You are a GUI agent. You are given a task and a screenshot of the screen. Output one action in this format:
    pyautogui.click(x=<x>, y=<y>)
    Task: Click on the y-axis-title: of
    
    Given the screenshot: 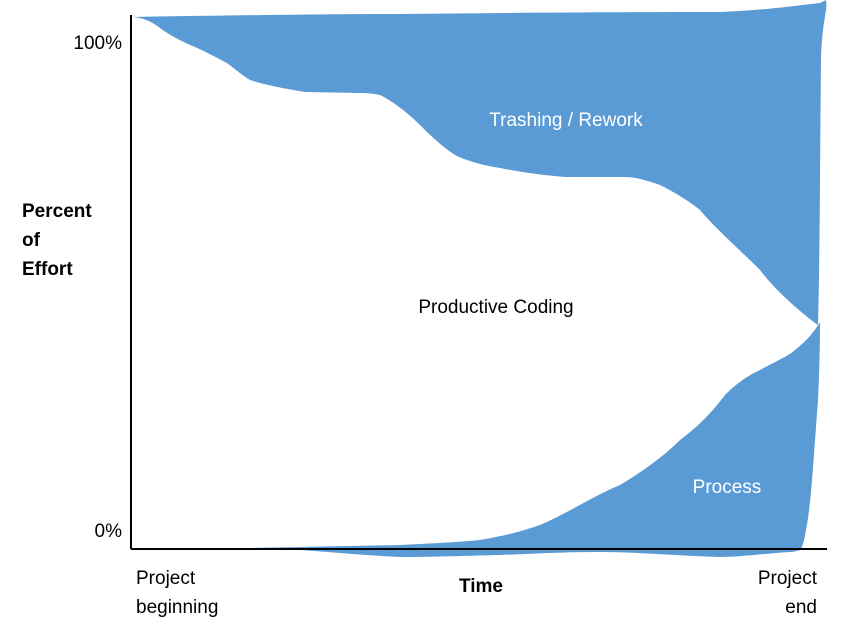 What is the action you would take?
    pyautogui.click(x=31, y=240)
    